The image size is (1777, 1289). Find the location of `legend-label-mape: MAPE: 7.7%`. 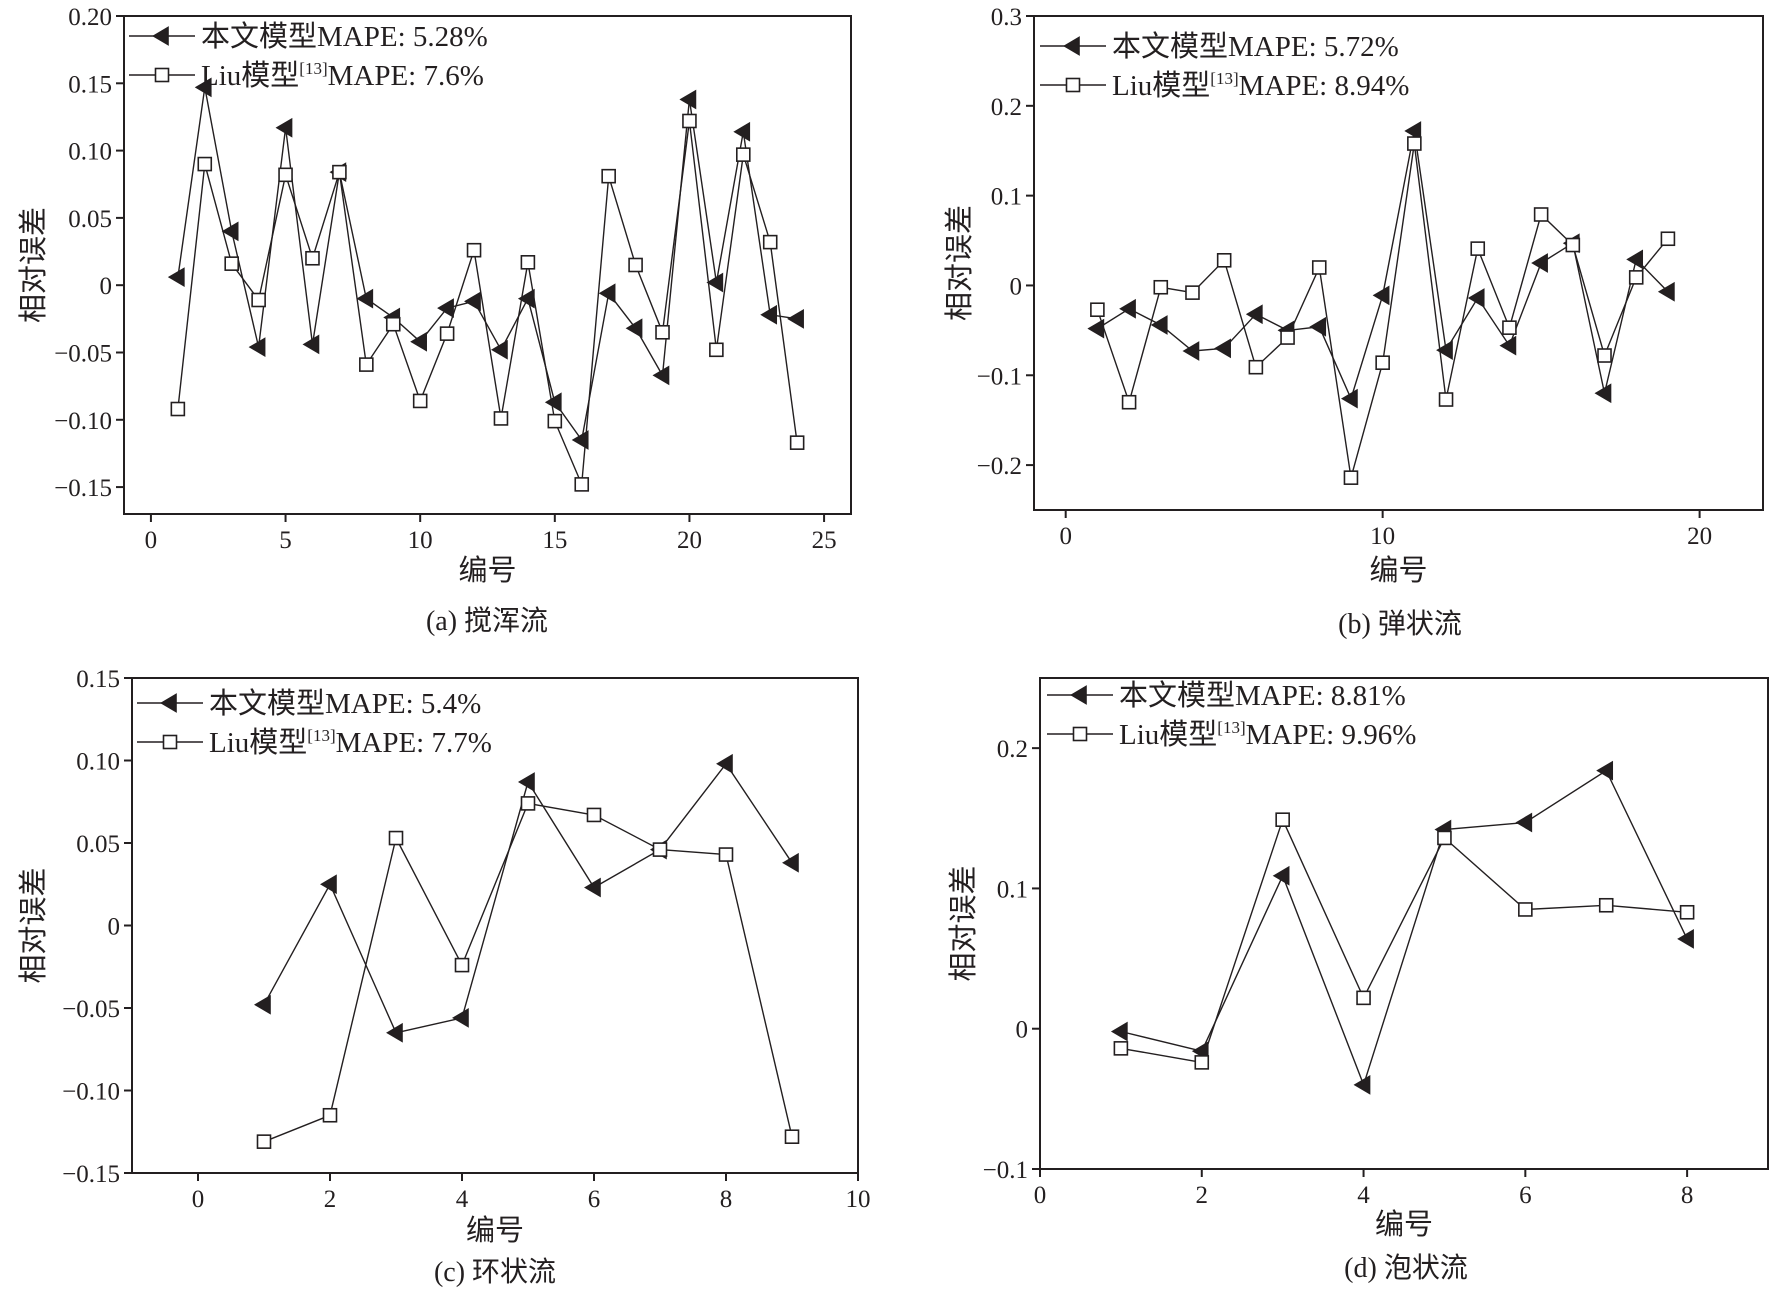

legend-label-mape: MAPE: 7.7% is located at coordinates (414, 743).